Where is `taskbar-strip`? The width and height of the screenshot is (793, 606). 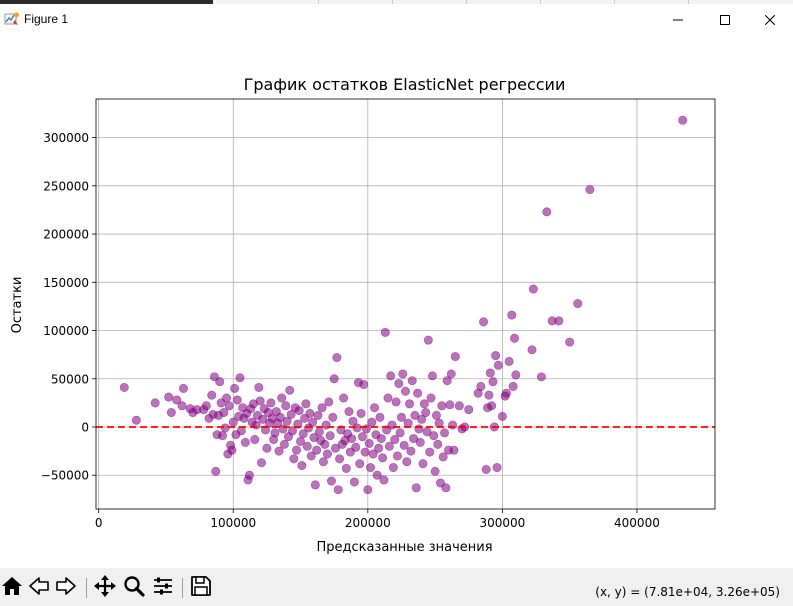
taskbar-strip is located at coordinates (396, 2).